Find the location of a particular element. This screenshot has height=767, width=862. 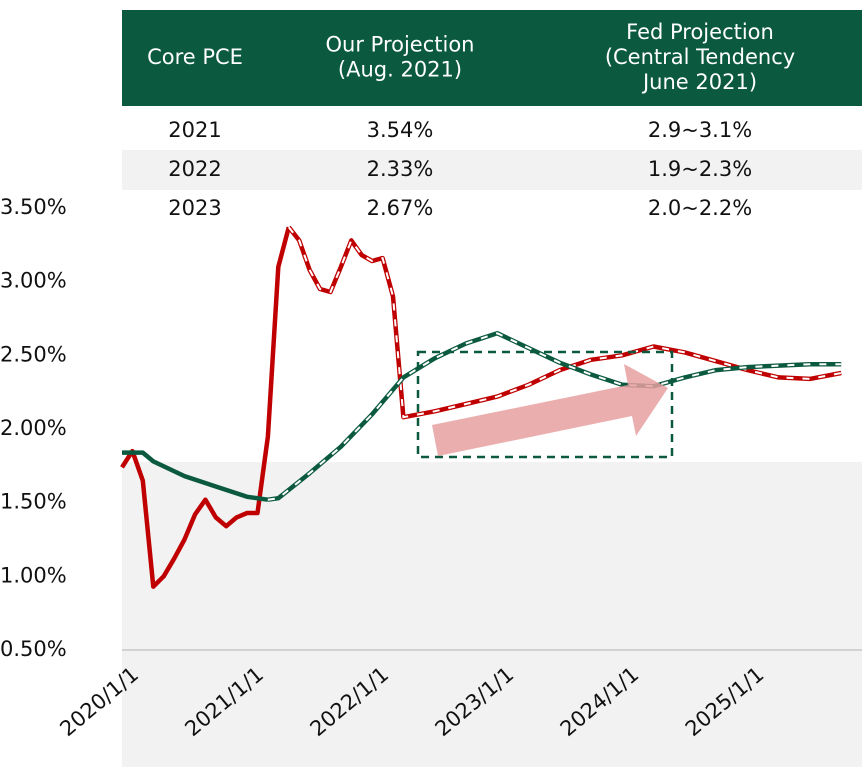

y-tick-label: 3.00% is located at coordinates (33, 281).